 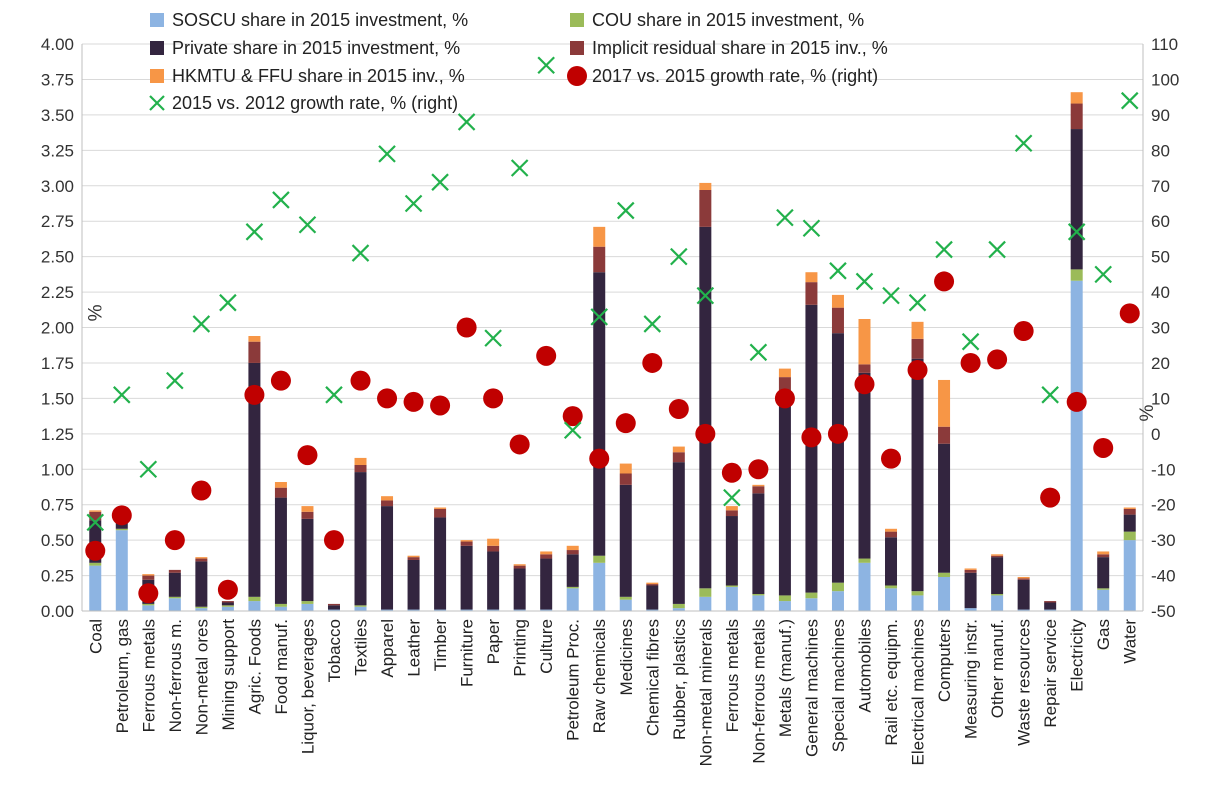 What do you see at coordinates (652, 677) in the screenshot?
I see `x-tick-label: Chemical fibres` at bounding box center [652, 677].